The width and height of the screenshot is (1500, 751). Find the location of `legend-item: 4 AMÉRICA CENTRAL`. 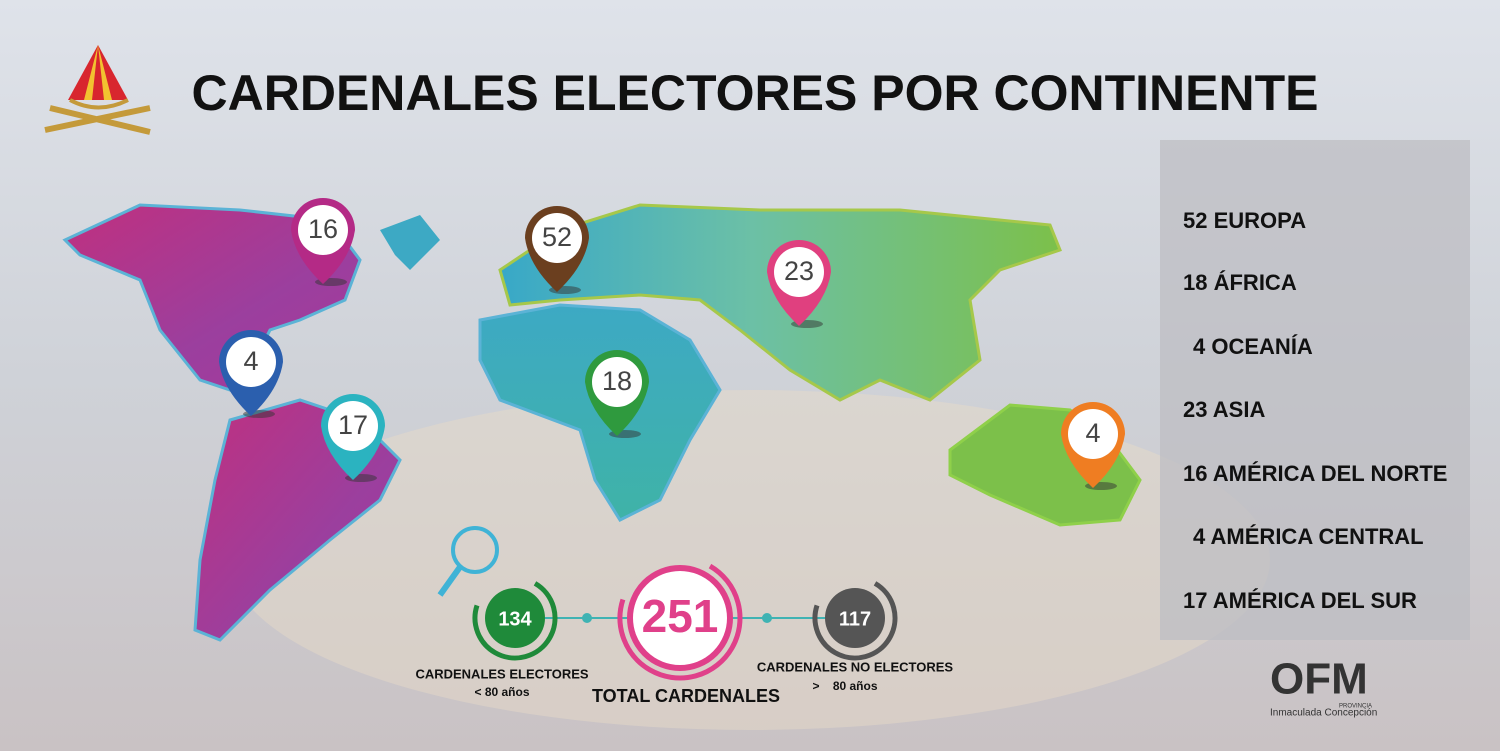

legend-item: 4 AMÉRICA CENTRAL is located at coordinates (1308, 536).